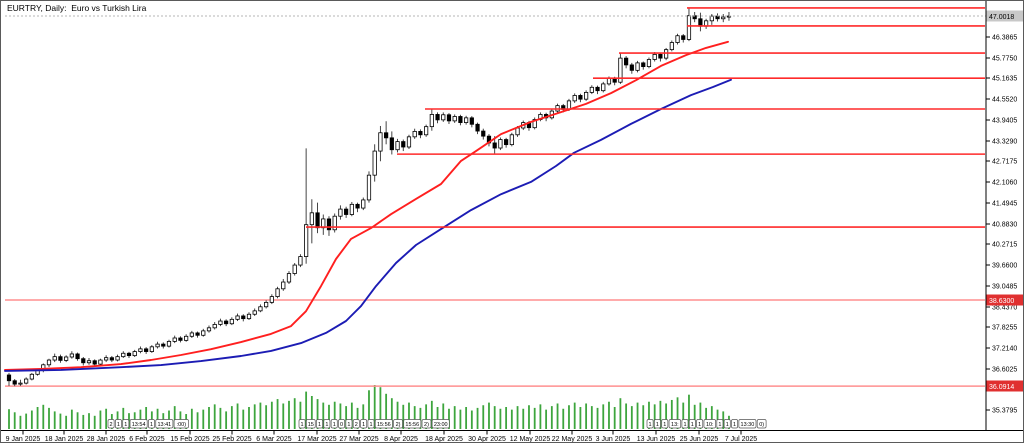 Image resolution: width=1024 pixels, height=443 pixels. I want to click on price-tick-label: 39.0485, so click(1004, 287).